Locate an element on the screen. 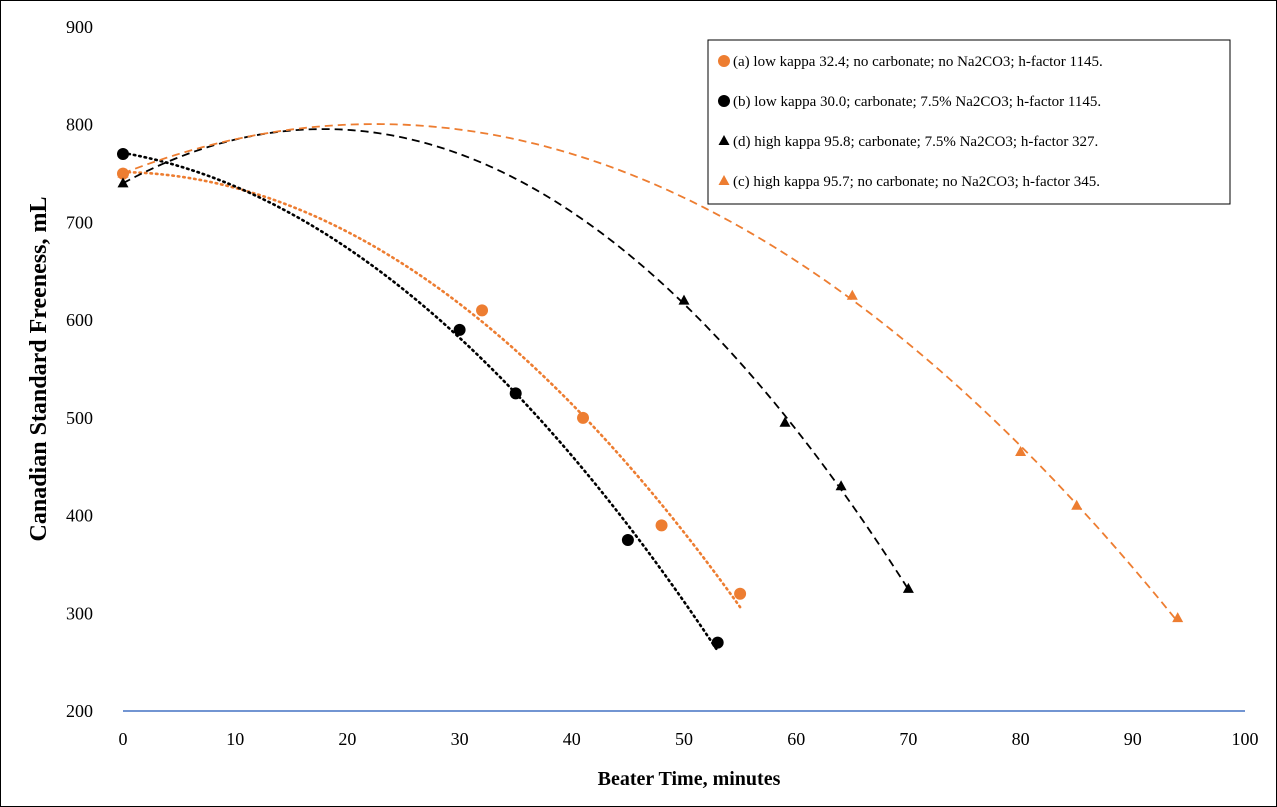 The height and width of the screenshot is (807, 1277). y-axis-title: Canadian Standard Freeness, mL is located at coordinates (39, 369).